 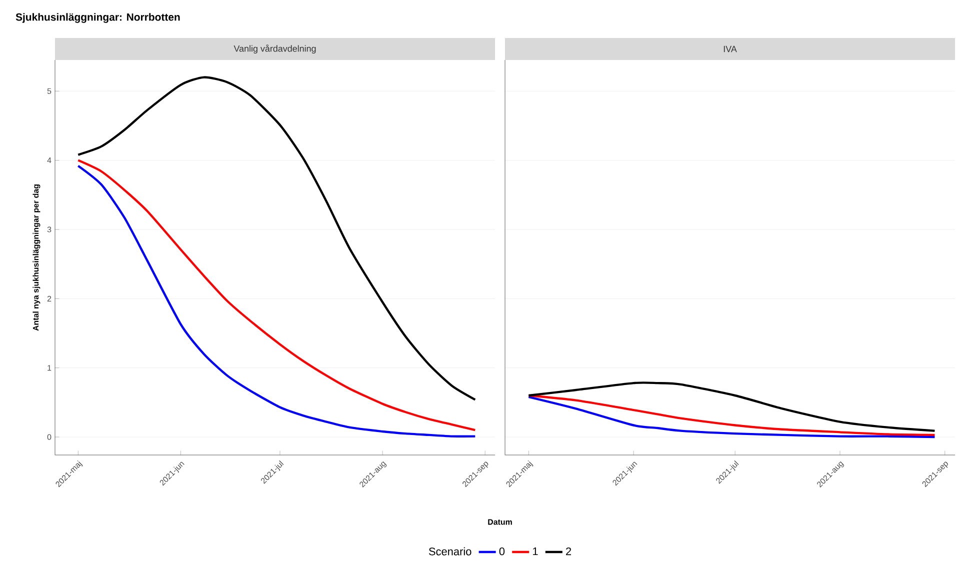 I want to click on chart-subtitle: IVA, so click(x=730, y=49).